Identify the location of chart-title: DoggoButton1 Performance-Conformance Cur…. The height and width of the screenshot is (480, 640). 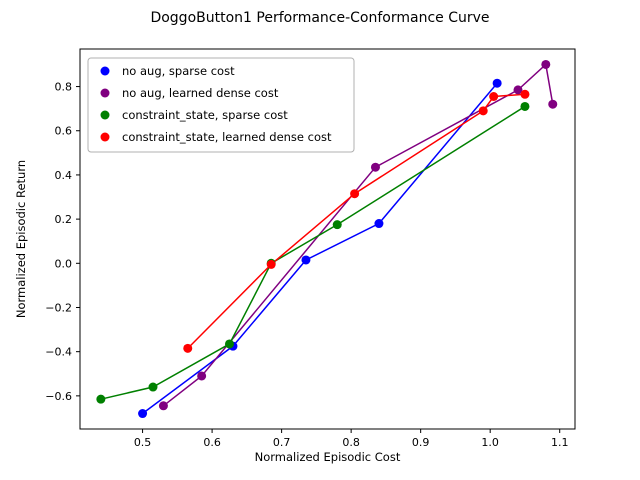
(320, 18).